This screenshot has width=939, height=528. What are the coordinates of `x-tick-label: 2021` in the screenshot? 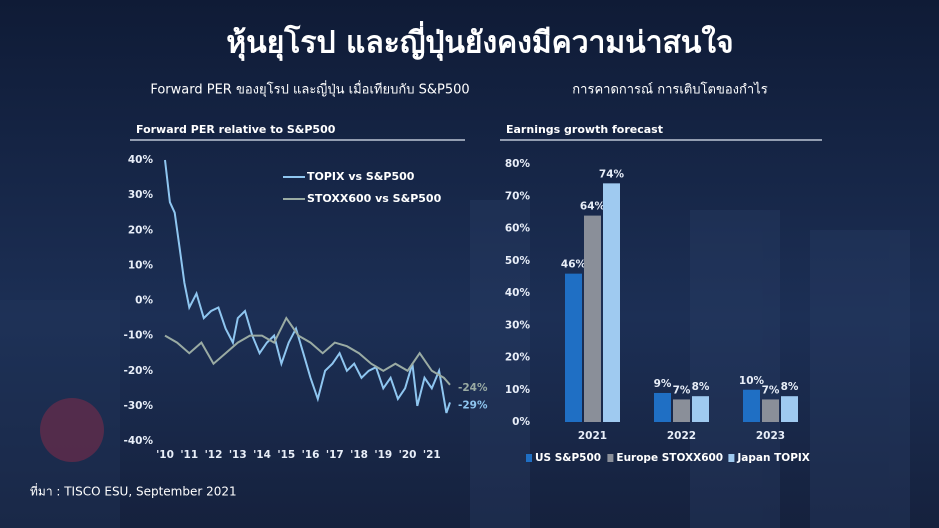 It's located at (592, 436).